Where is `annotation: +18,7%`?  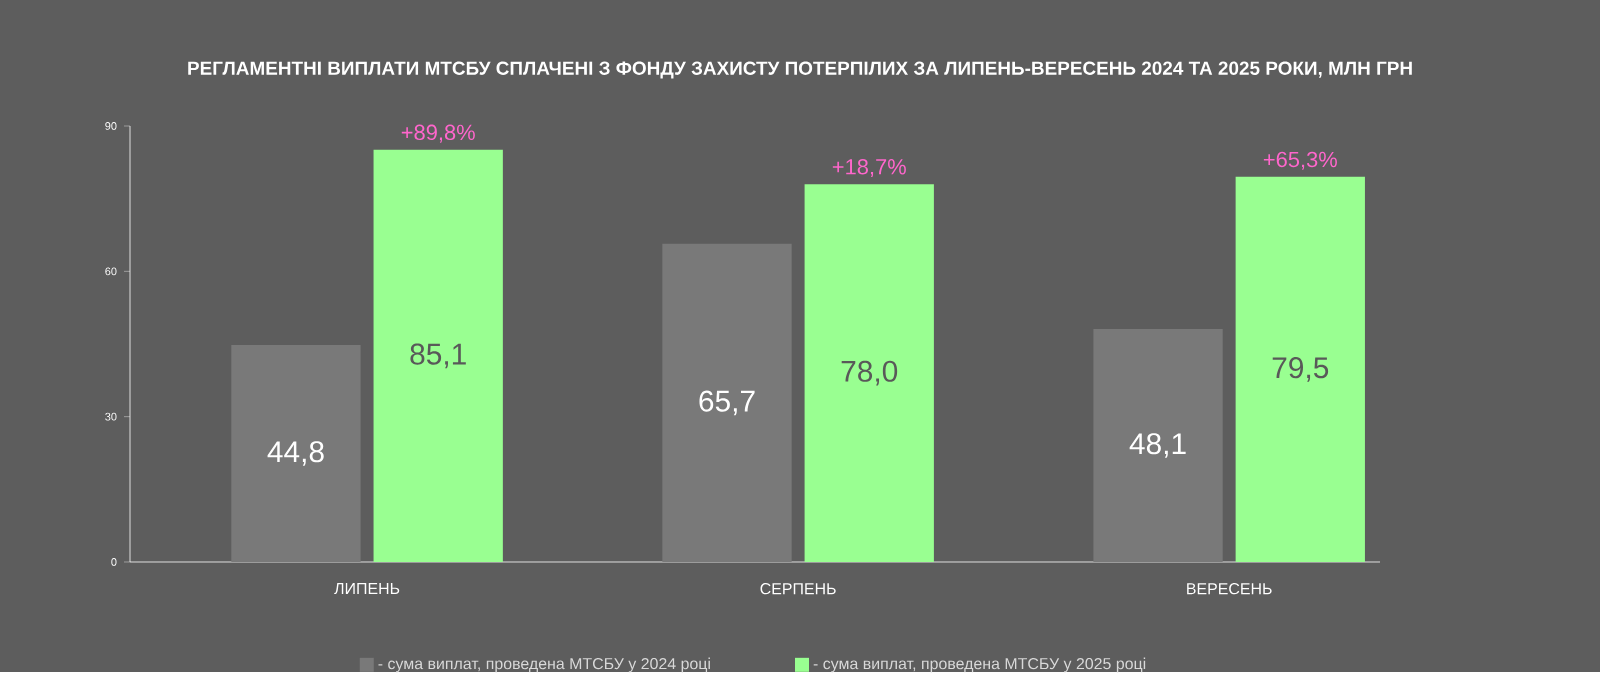
annotation: +18,7% is located at coordinates (869, 168).